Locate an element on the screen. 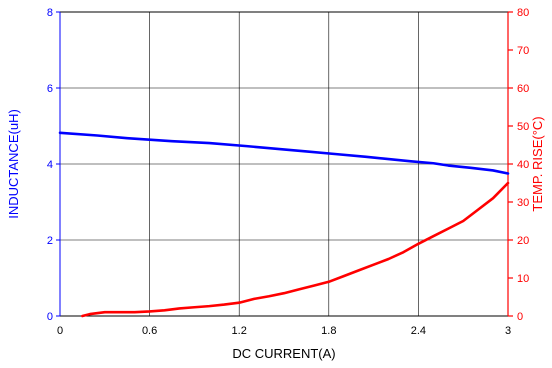  right-axis-tick-label: 70 is located at coordinates (523, 51).